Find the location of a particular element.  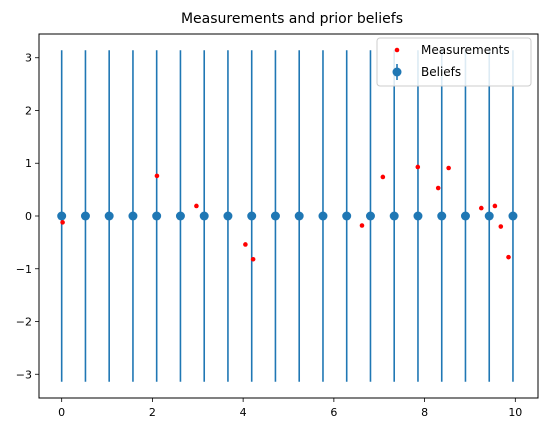

x-tick-label: 0 is located at coordinates (61, 412).